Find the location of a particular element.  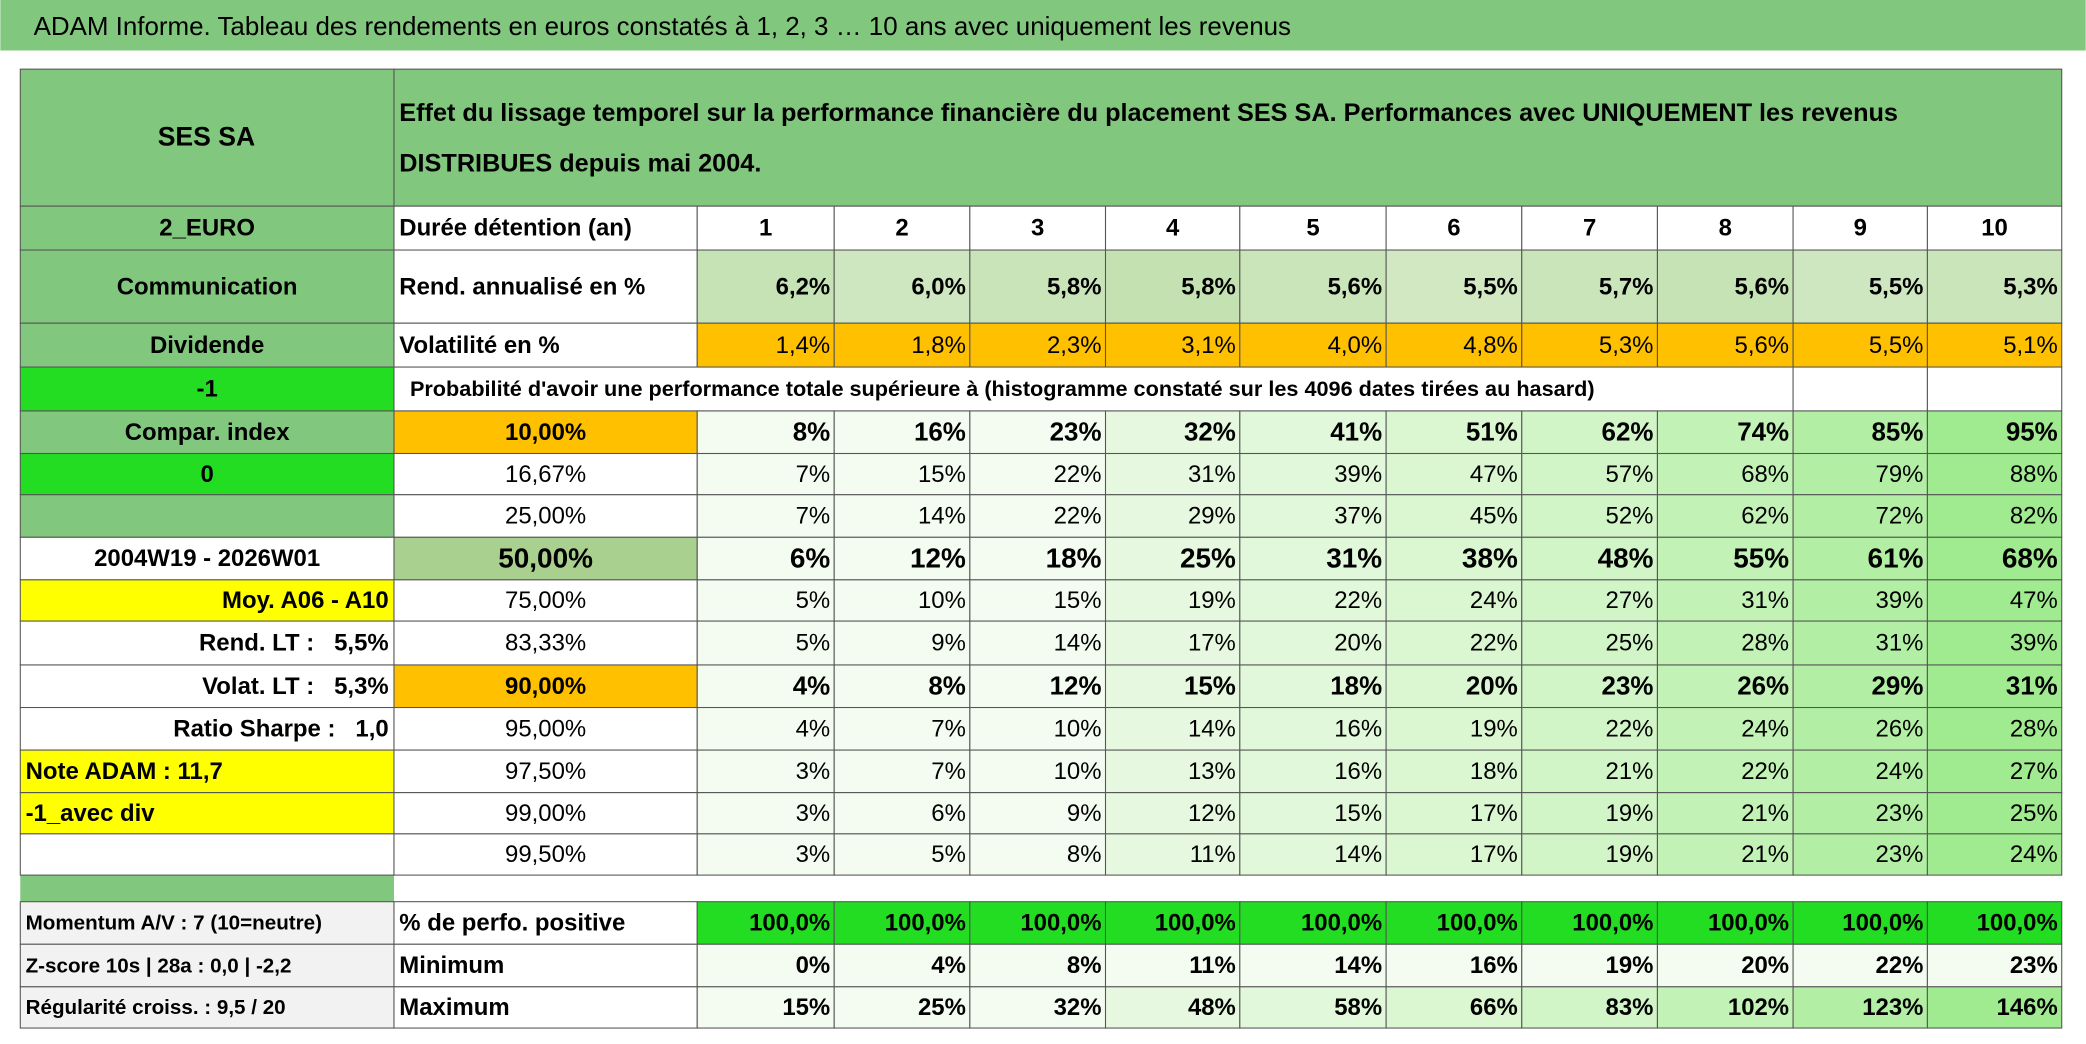

row-label: % de perfo. positive is located at coordinates (512, 923).